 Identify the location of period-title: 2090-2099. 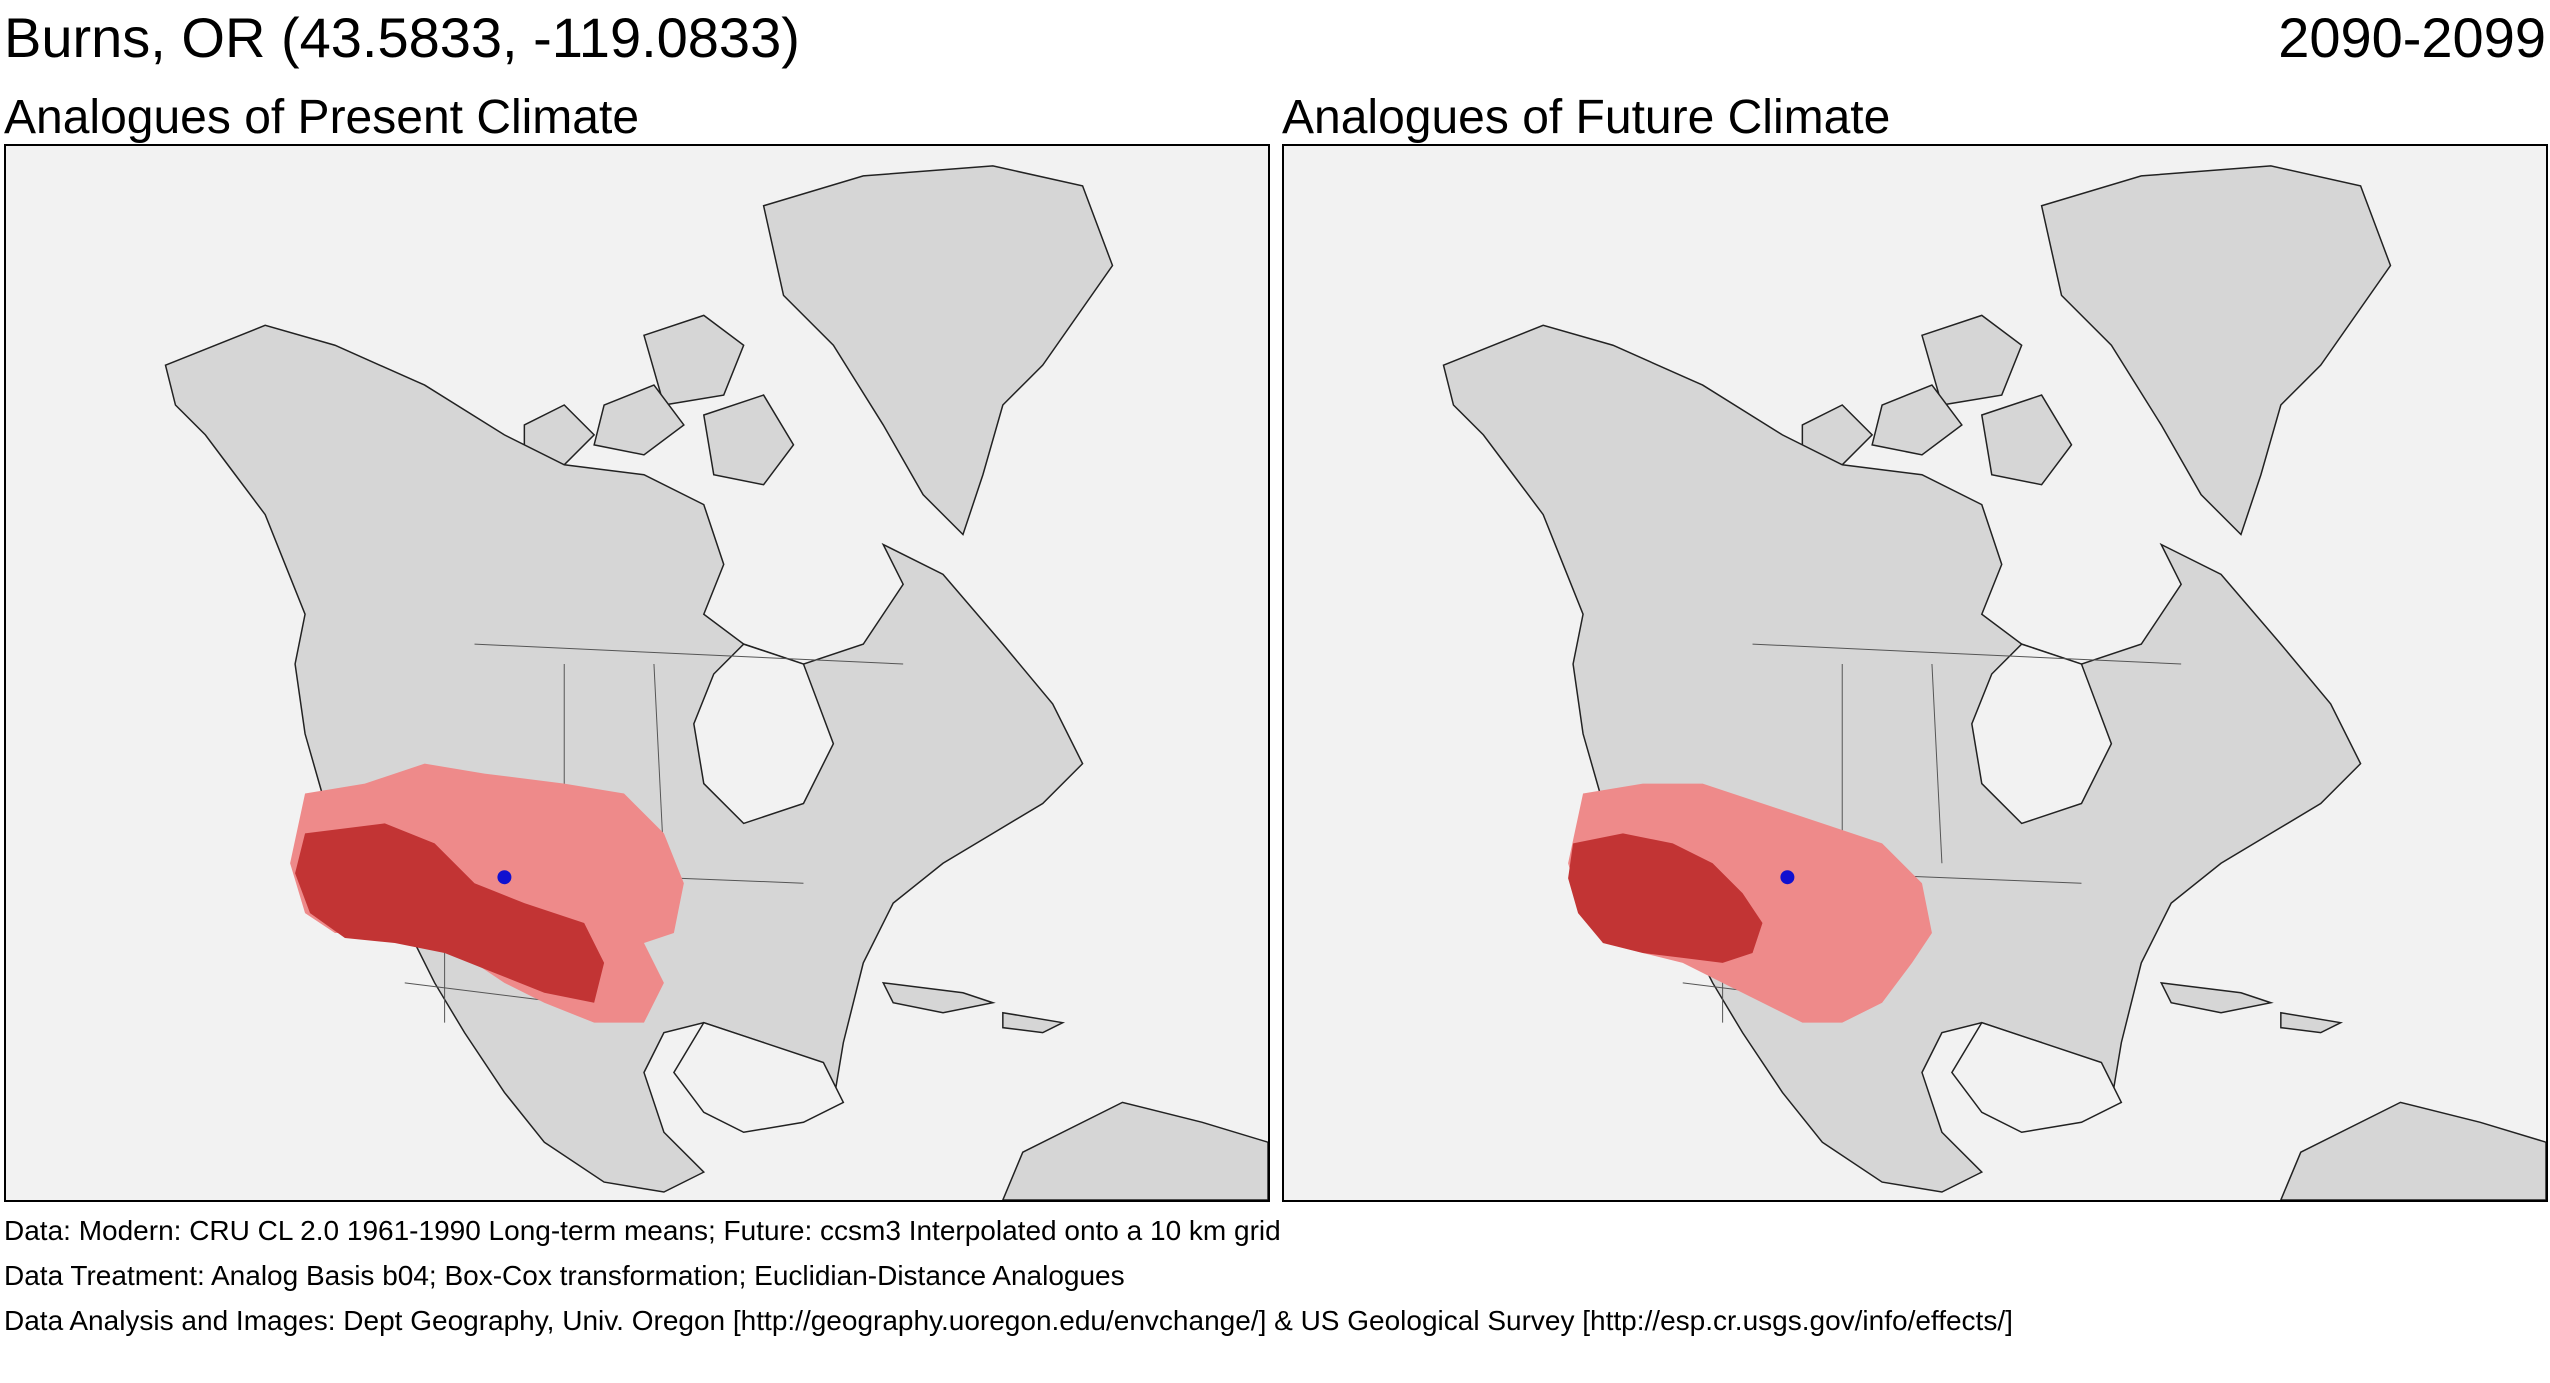
(2412, 37).